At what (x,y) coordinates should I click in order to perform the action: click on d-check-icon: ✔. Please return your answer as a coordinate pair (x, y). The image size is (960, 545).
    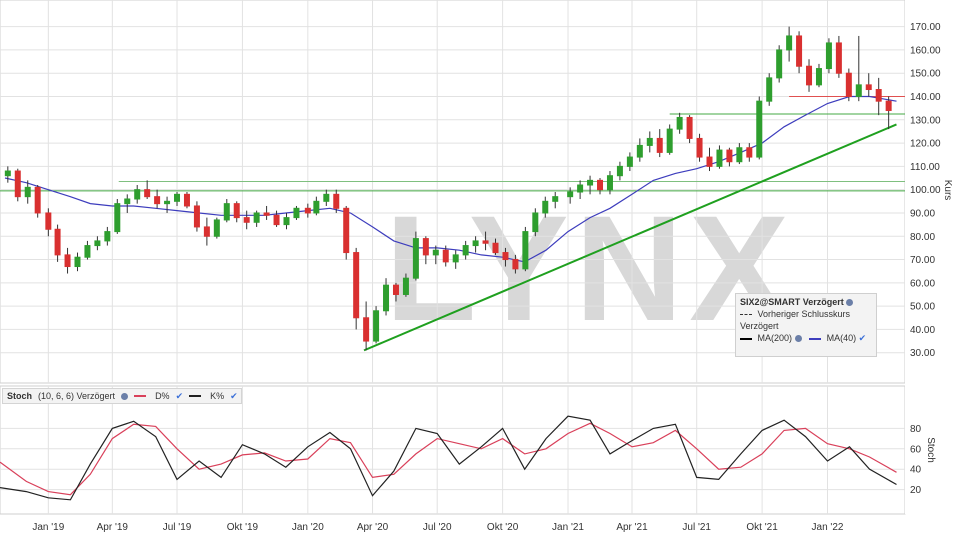
    Looking at the image, I should click on (179, 395).